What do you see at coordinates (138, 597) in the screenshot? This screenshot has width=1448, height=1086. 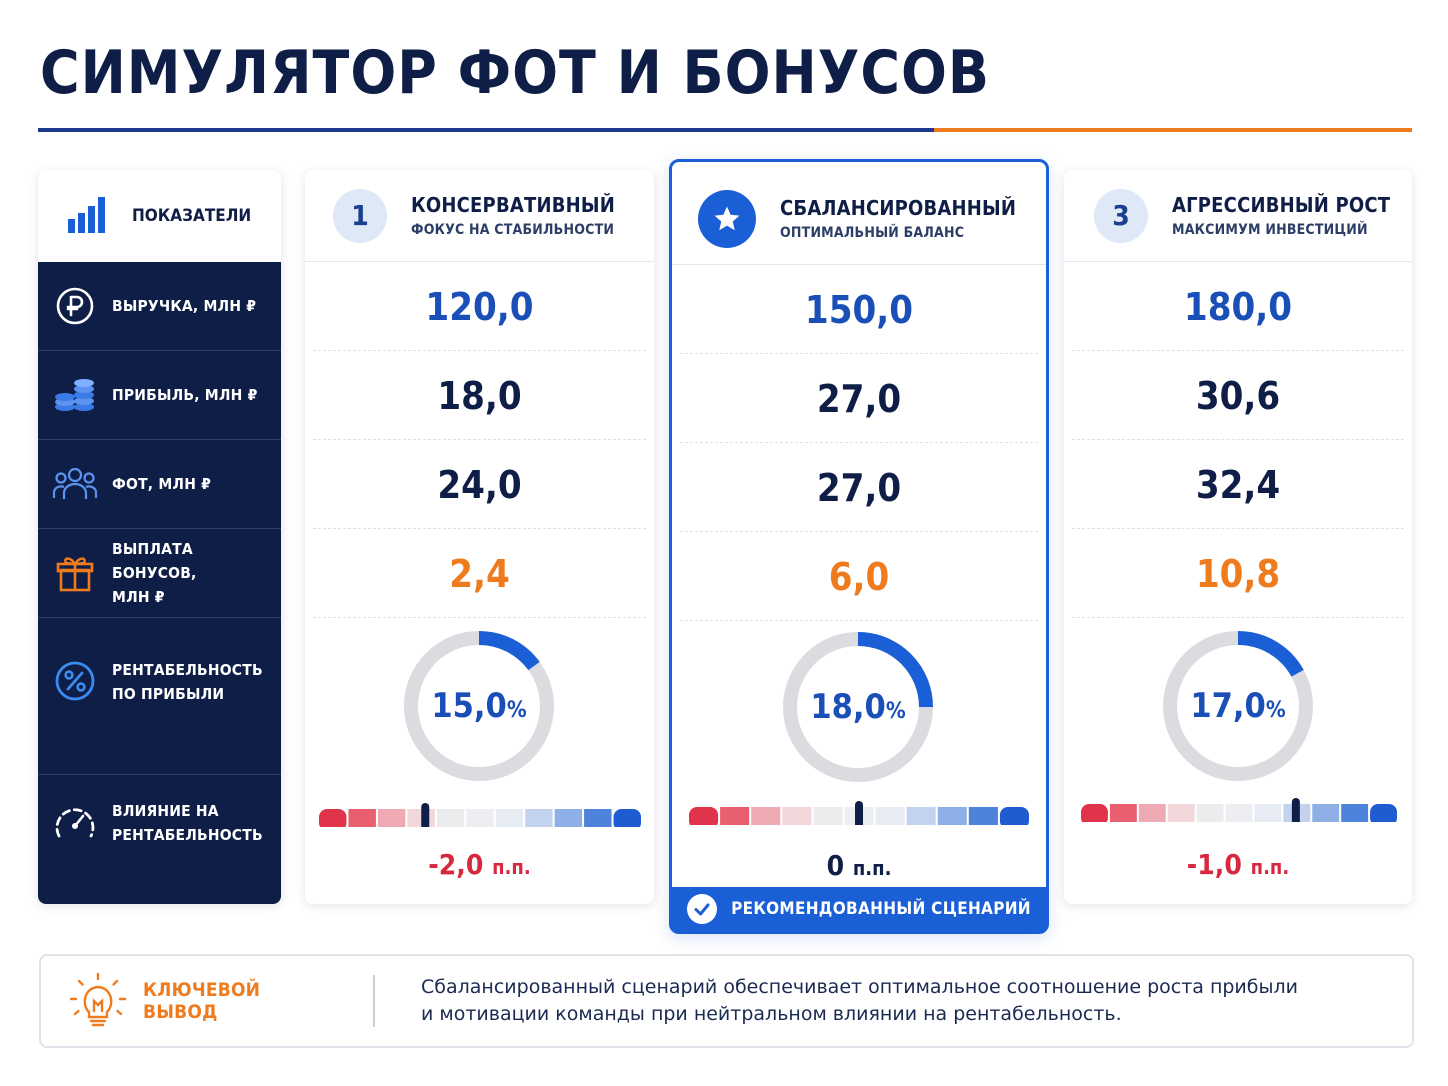 I see `row-label: МЛН ₽` at bounding box center [138, 597].